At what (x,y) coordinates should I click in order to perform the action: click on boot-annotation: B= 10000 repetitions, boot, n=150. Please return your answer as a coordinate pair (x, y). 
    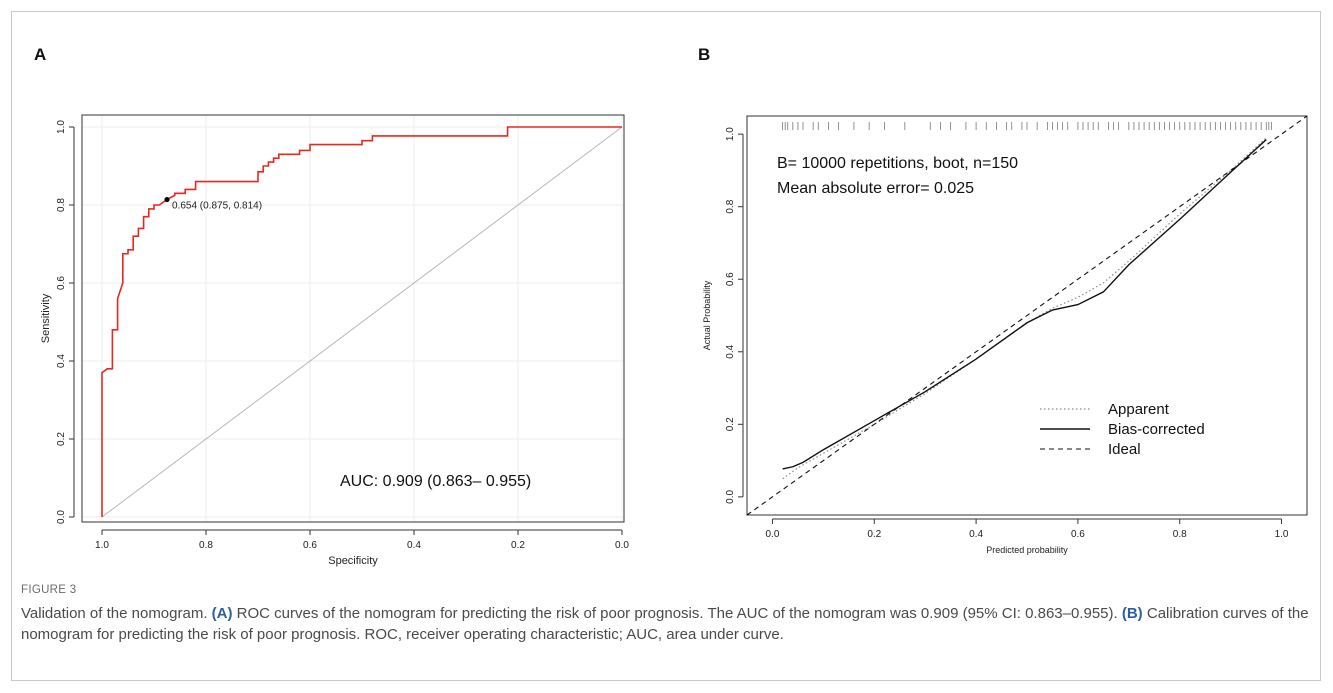
    Looking at the image, I should click on (897, 163).